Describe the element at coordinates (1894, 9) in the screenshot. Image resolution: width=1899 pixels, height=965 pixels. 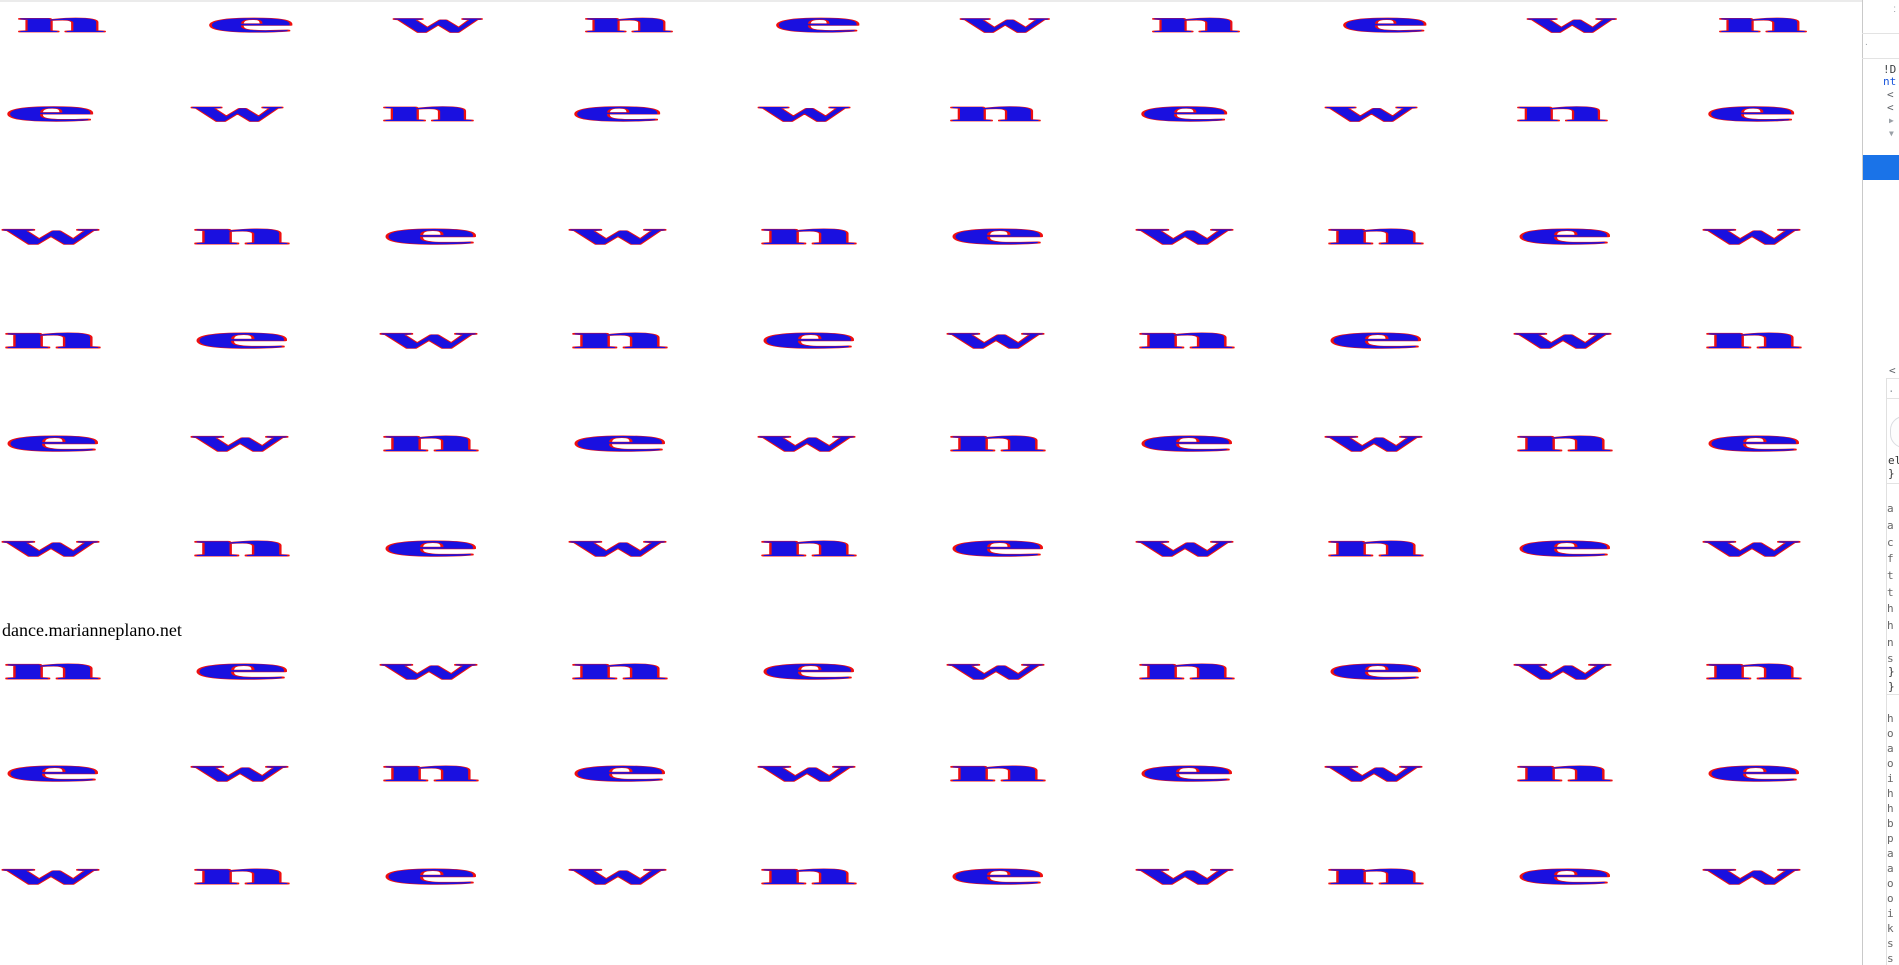
I see `devtools-tab-overflow-dots: :` at that location.